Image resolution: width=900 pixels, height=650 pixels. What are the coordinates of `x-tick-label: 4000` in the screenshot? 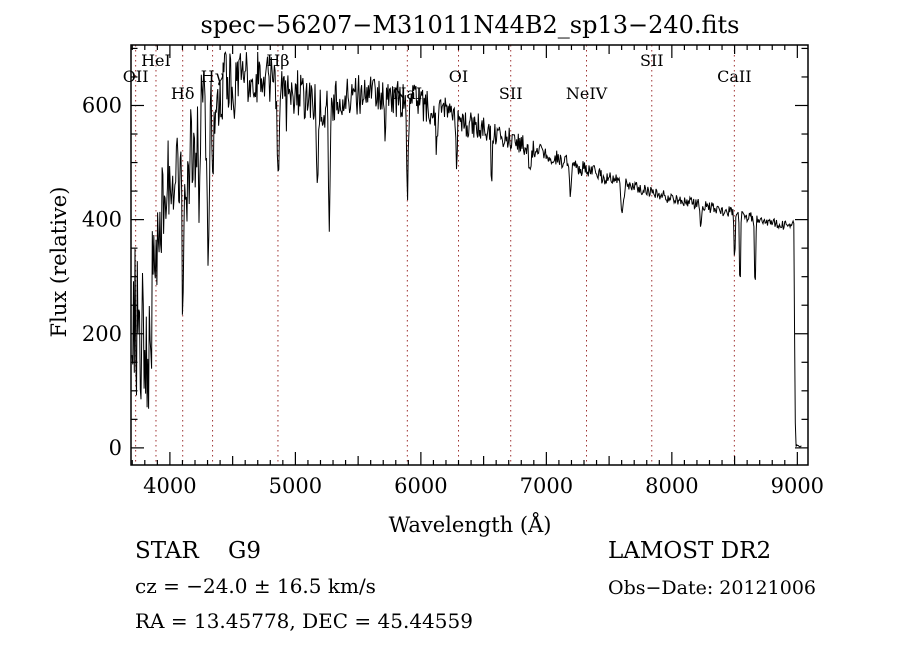 It's located at (169, 486).